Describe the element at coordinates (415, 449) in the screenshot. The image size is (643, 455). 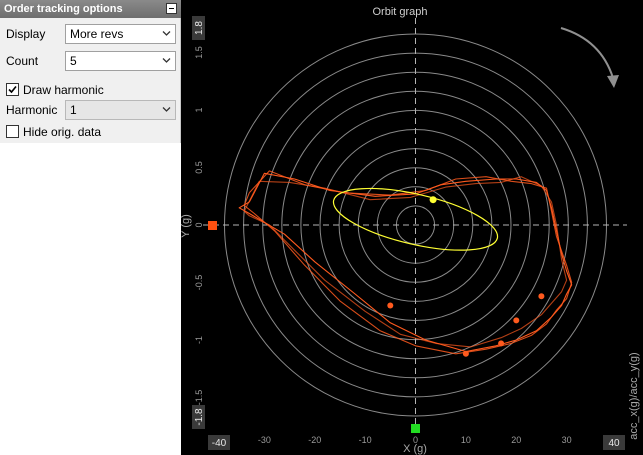
I see `x-axis-title: X (g)` at that location.